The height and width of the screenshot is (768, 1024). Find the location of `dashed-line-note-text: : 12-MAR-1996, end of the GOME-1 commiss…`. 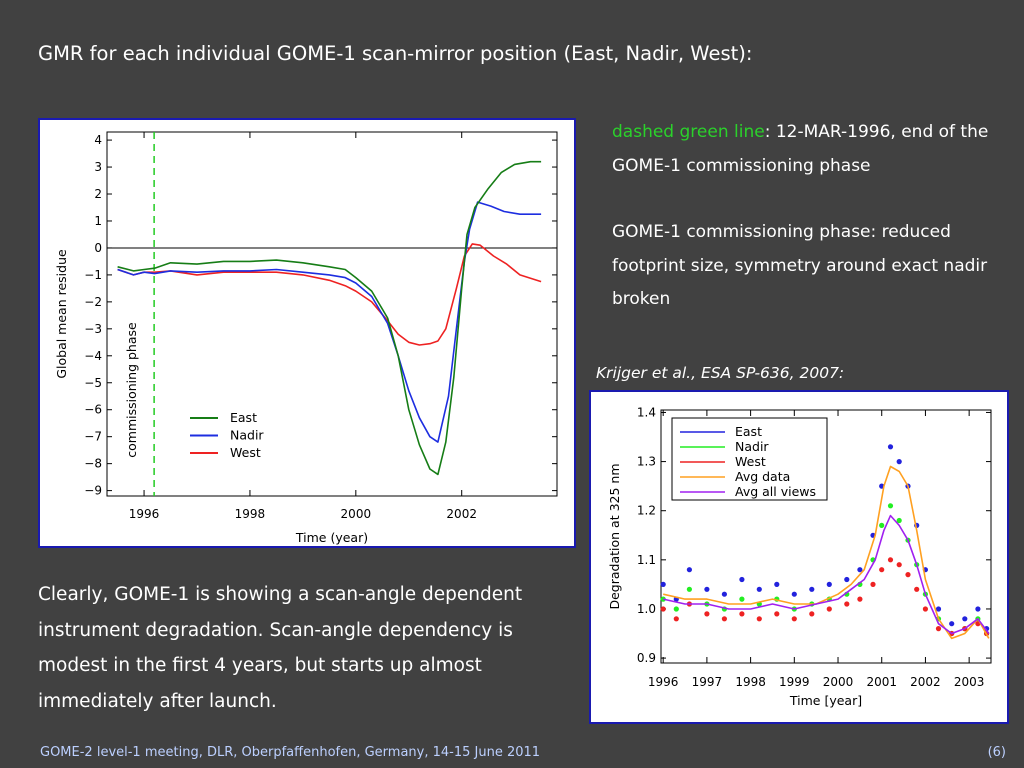

dashed-line-note-text: : 12-MAR-1996, end of the GOME-1 commiss… is located at coordinates (800, 149).